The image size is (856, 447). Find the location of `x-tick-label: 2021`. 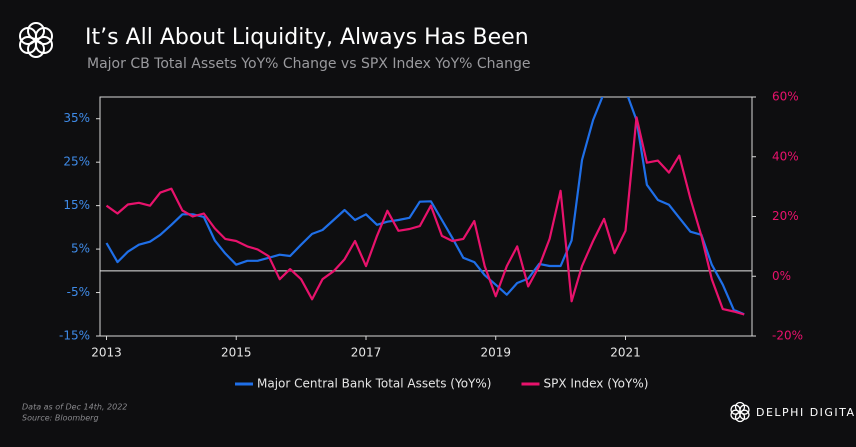

x-tick-label: 2021 is located at coordinates (625, 353).